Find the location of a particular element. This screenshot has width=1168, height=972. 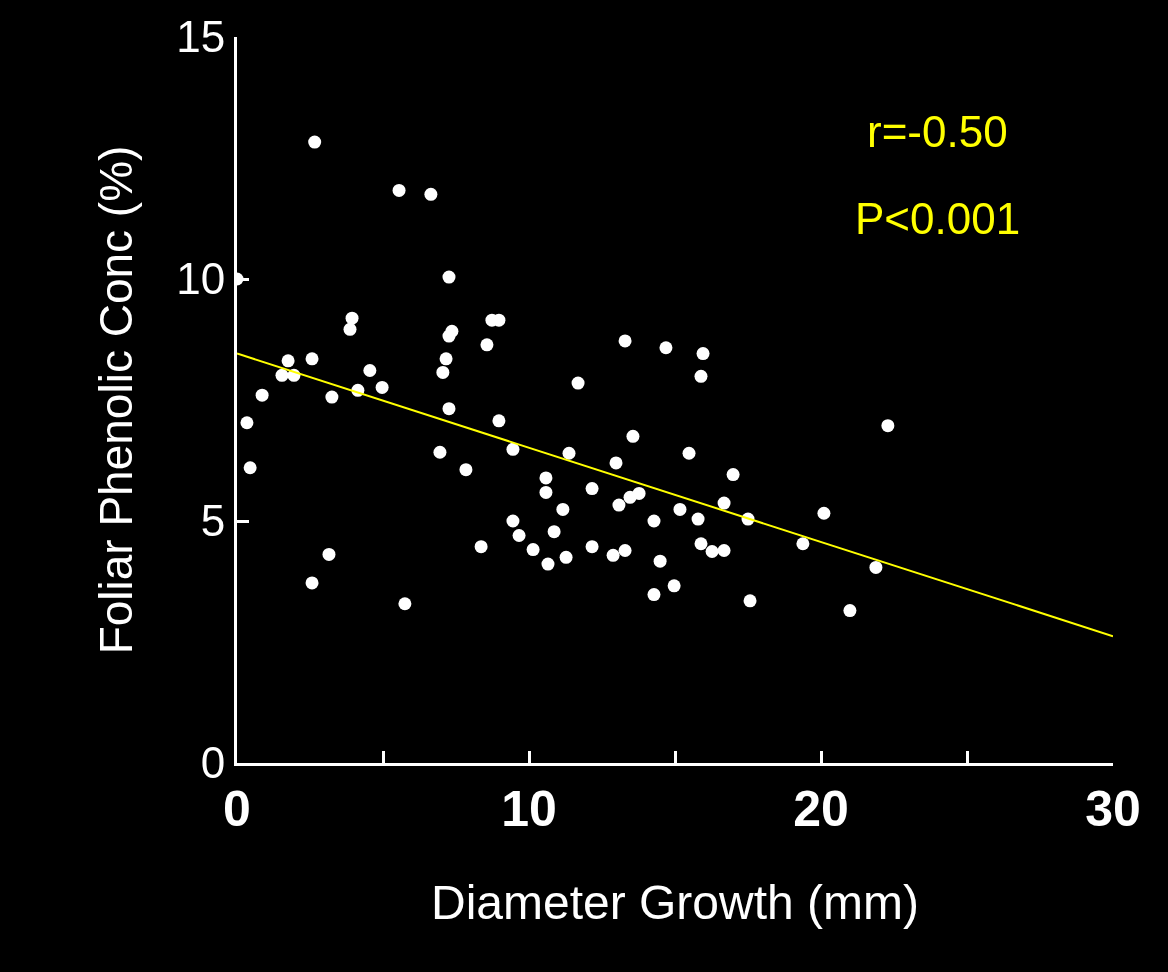

y-tick-label: 0 is located at coordinates (213, 763).